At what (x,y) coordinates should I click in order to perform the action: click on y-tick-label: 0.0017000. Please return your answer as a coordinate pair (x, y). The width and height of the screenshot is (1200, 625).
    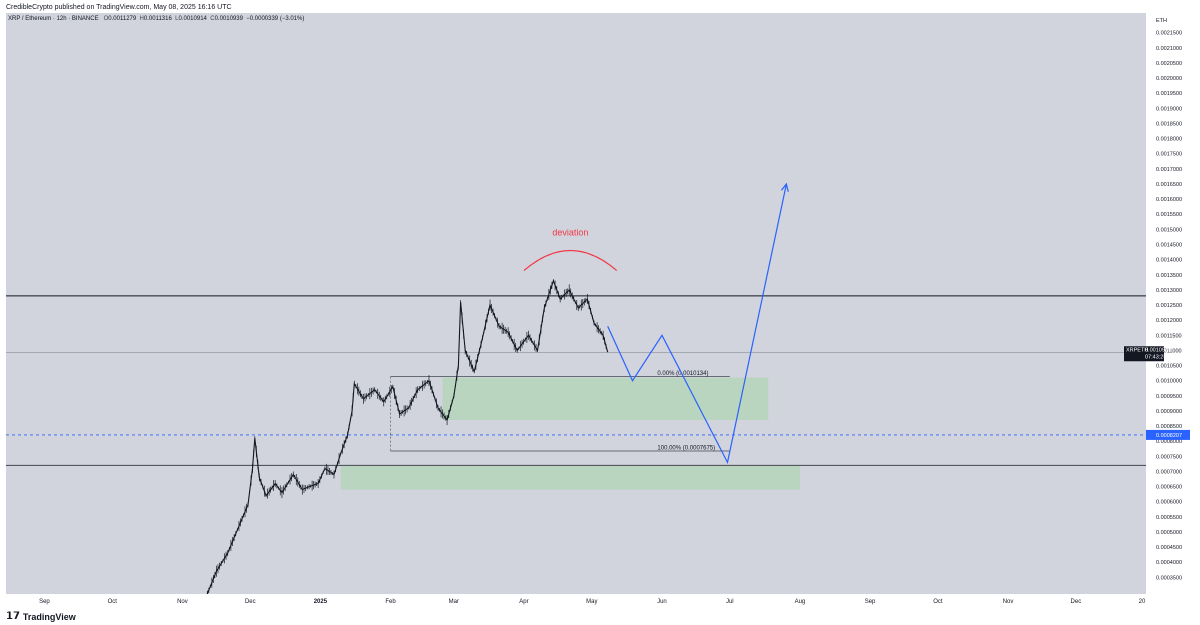
    Looking at the image, I should click on (1169, 170).